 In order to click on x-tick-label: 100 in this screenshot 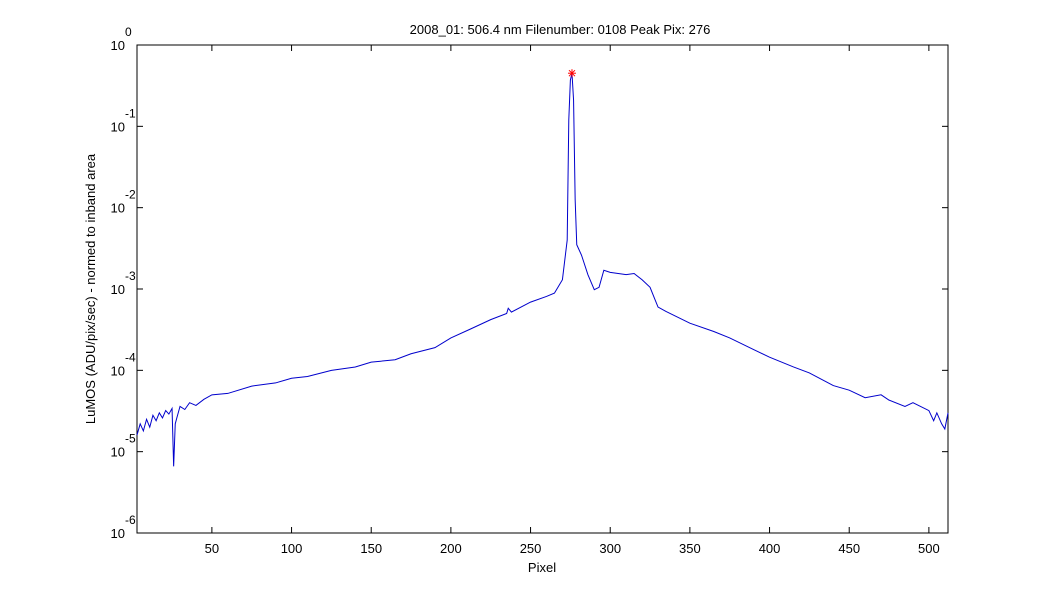, I will do `click(292, 548)`.